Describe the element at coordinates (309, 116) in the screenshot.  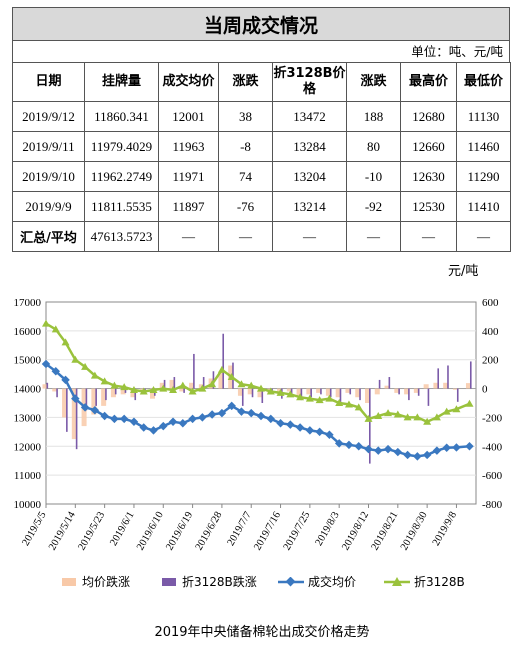
I see `table-cell: 13472` at that location.